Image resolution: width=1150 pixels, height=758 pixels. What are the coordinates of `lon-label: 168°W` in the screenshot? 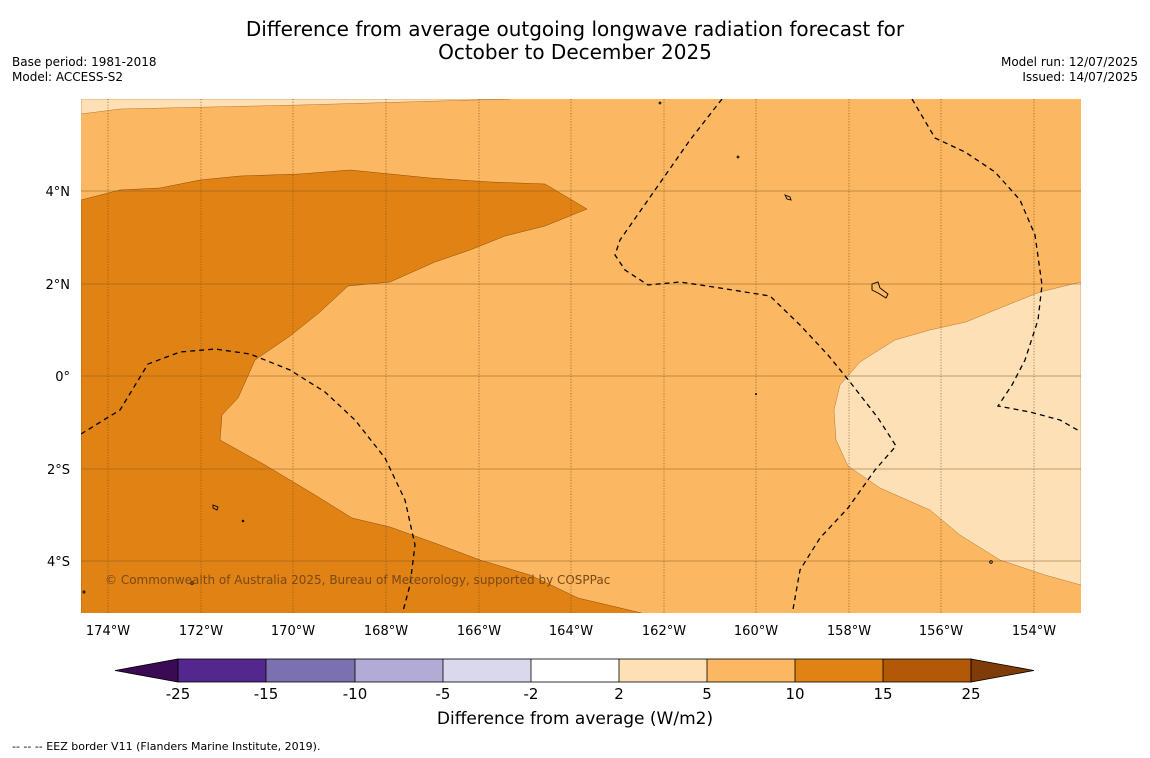 It's located at (386, 631).